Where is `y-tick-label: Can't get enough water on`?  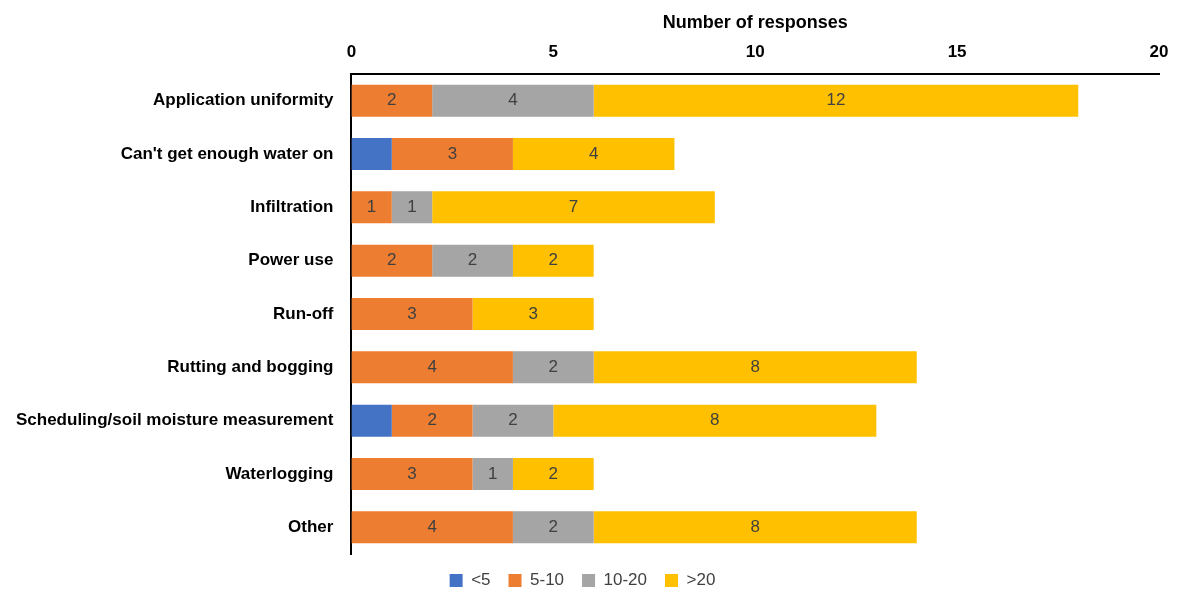
y-tick-label: Can't get enough water on is located at coordinates (227, 153).